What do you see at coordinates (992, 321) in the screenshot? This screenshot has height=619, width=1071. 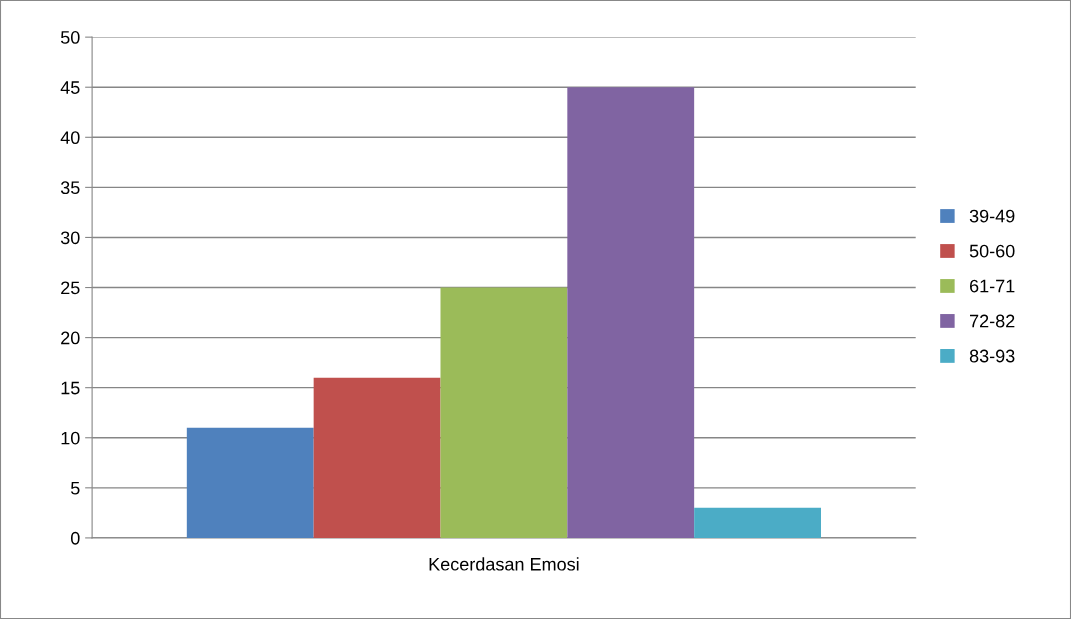 I see `legend-label: 72-82` at bounding box center [992, 321].